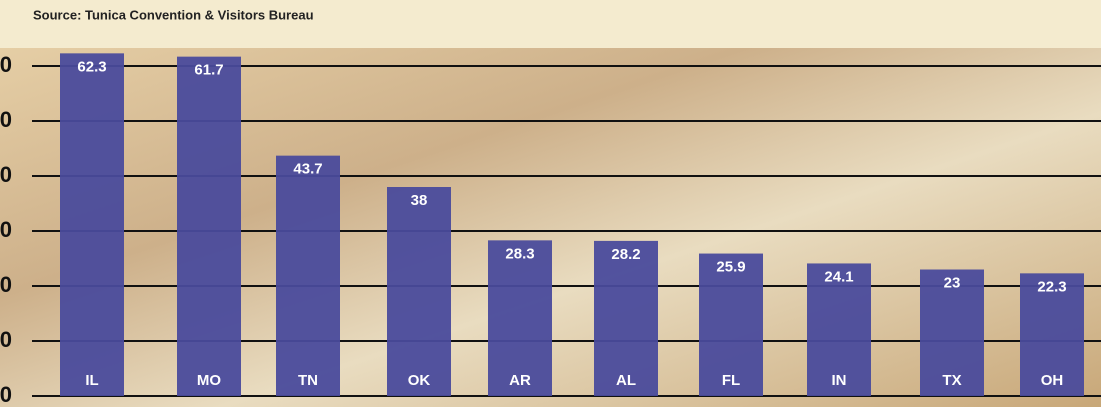  Describe the element at coordinates (91, 66) in the screenshot. I see `value-label: 62.3` at that location.